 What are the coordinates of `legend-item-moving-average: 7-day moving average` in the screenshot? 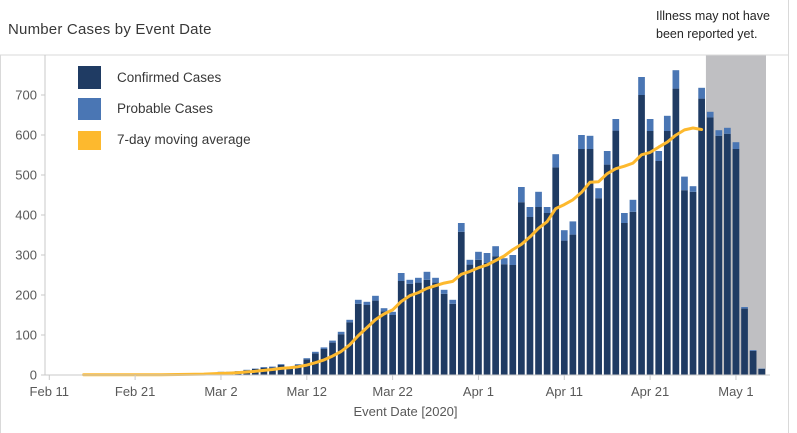 It's located at (164, 139).